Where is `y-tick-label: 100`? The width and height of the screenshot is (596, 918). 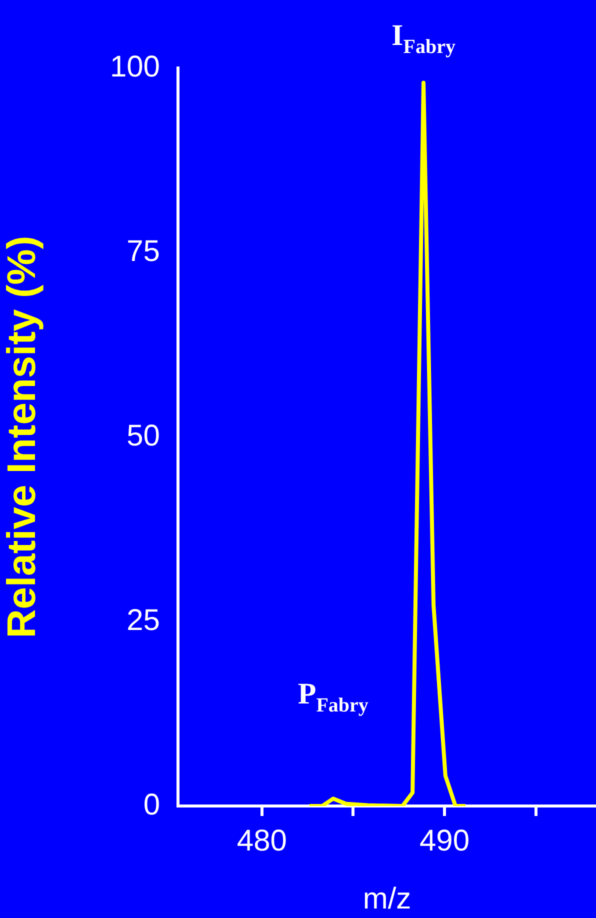
y-tick-label: 100 is located at coordinates (135, 67).